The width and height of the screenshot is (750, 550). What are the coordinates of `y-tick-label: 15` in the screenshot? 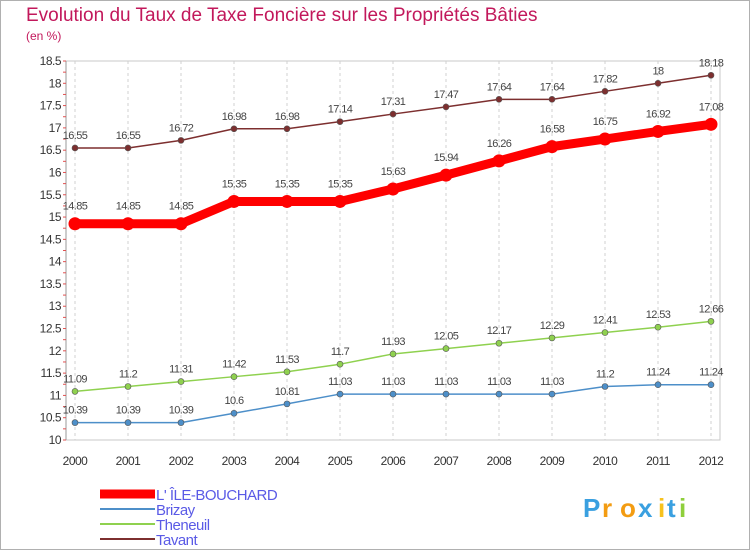 It's located at (55, 217).